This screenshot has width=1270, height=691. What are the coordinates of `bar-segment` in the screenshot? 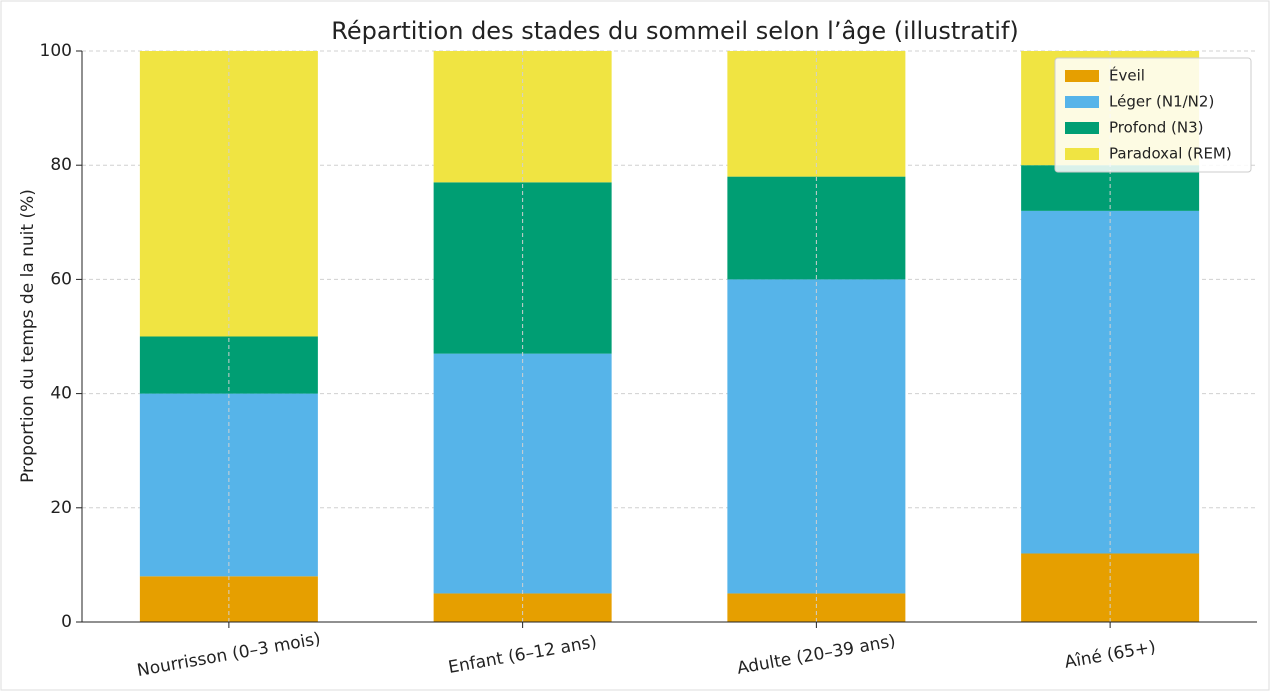 It's located at (816, 114).